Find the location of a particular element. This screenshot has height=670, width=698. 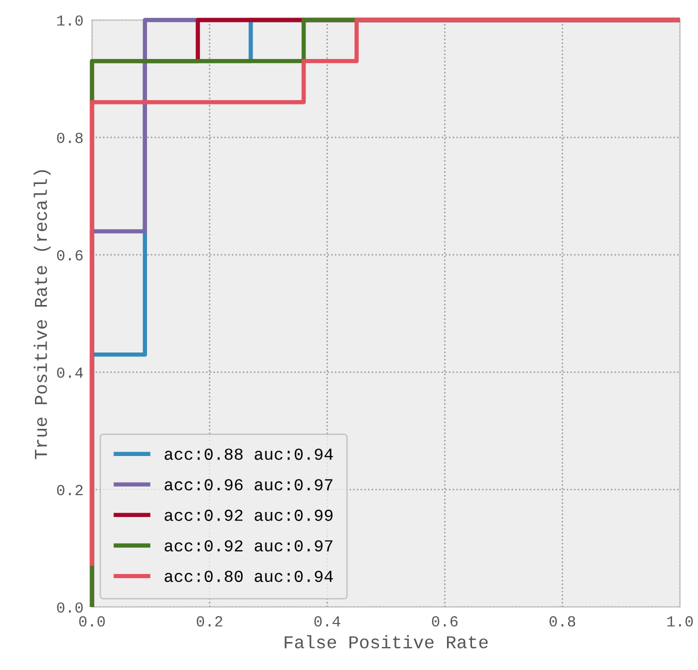

y-tick-label: 1.0 is located at coordinates (70, 20).